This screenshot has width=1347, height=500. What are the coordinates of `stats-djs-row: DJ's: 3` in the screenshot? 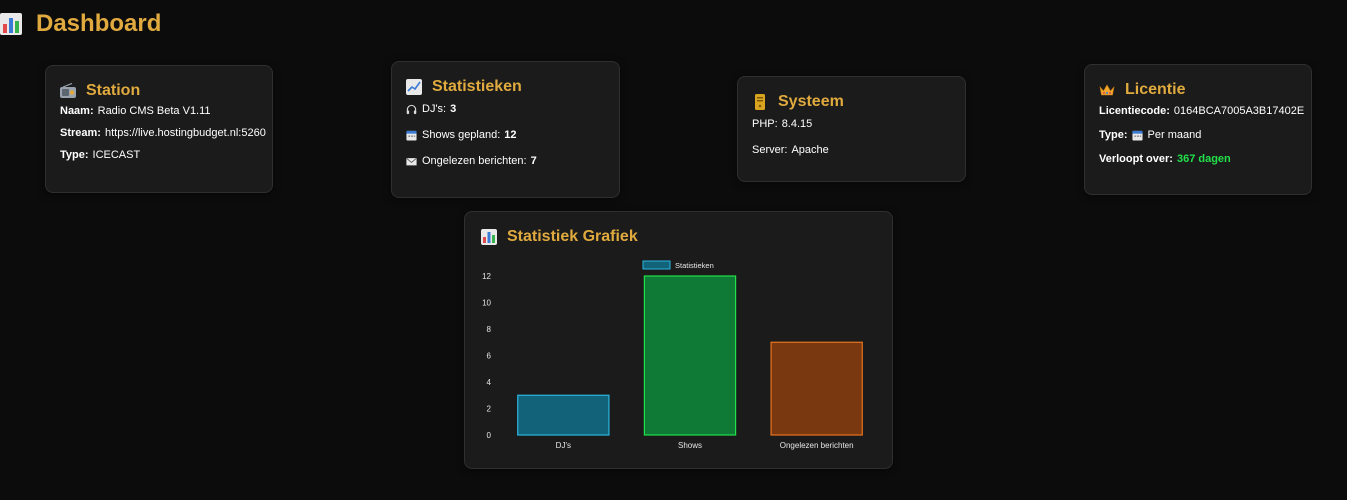 It's located at (505, 109).